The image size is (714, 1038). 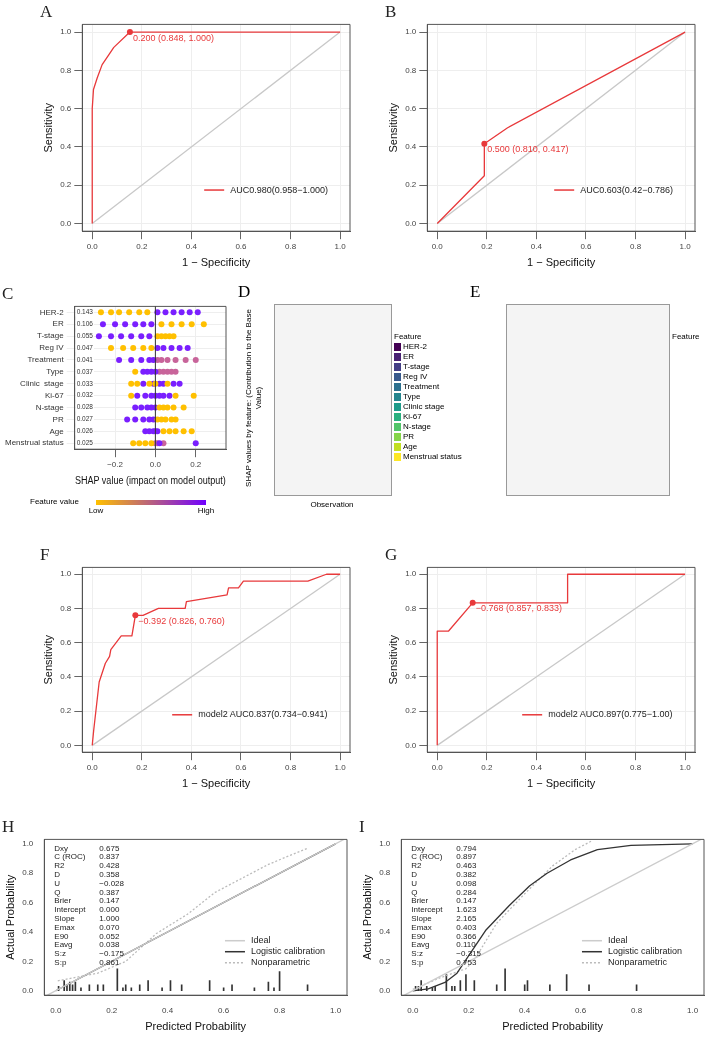 I want to click on color-bar-label: High, so click(x=206, y=510).